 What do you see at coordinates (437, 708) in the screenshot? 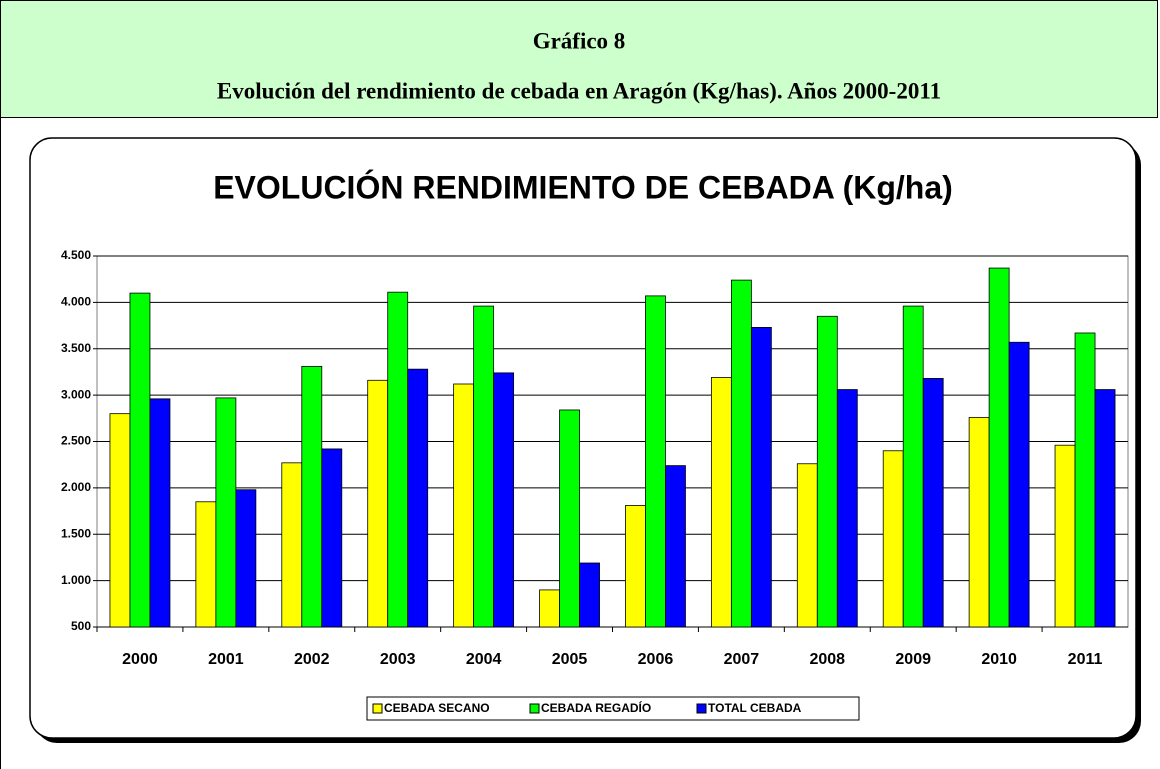
I see `legend-label: CEBADA SECANO` at bounding box center [437, 708].